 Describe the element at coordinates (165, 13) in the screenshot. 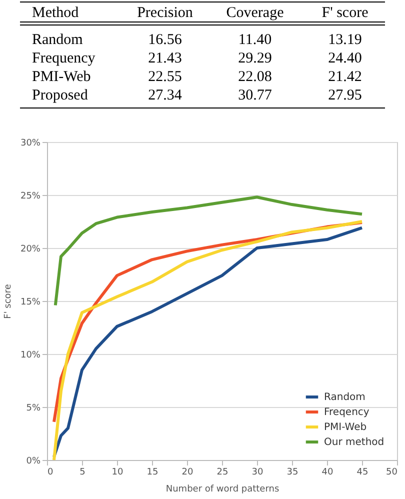

I see `category-label: Precision` at that location.